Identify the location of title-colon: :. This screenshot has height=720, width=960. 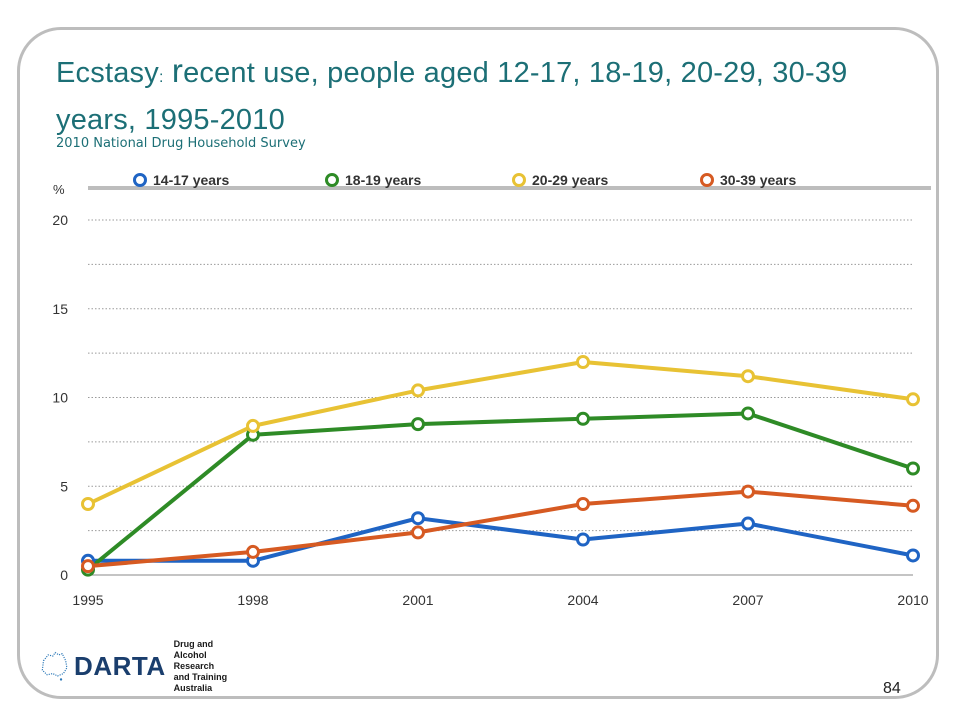
(161, 77).